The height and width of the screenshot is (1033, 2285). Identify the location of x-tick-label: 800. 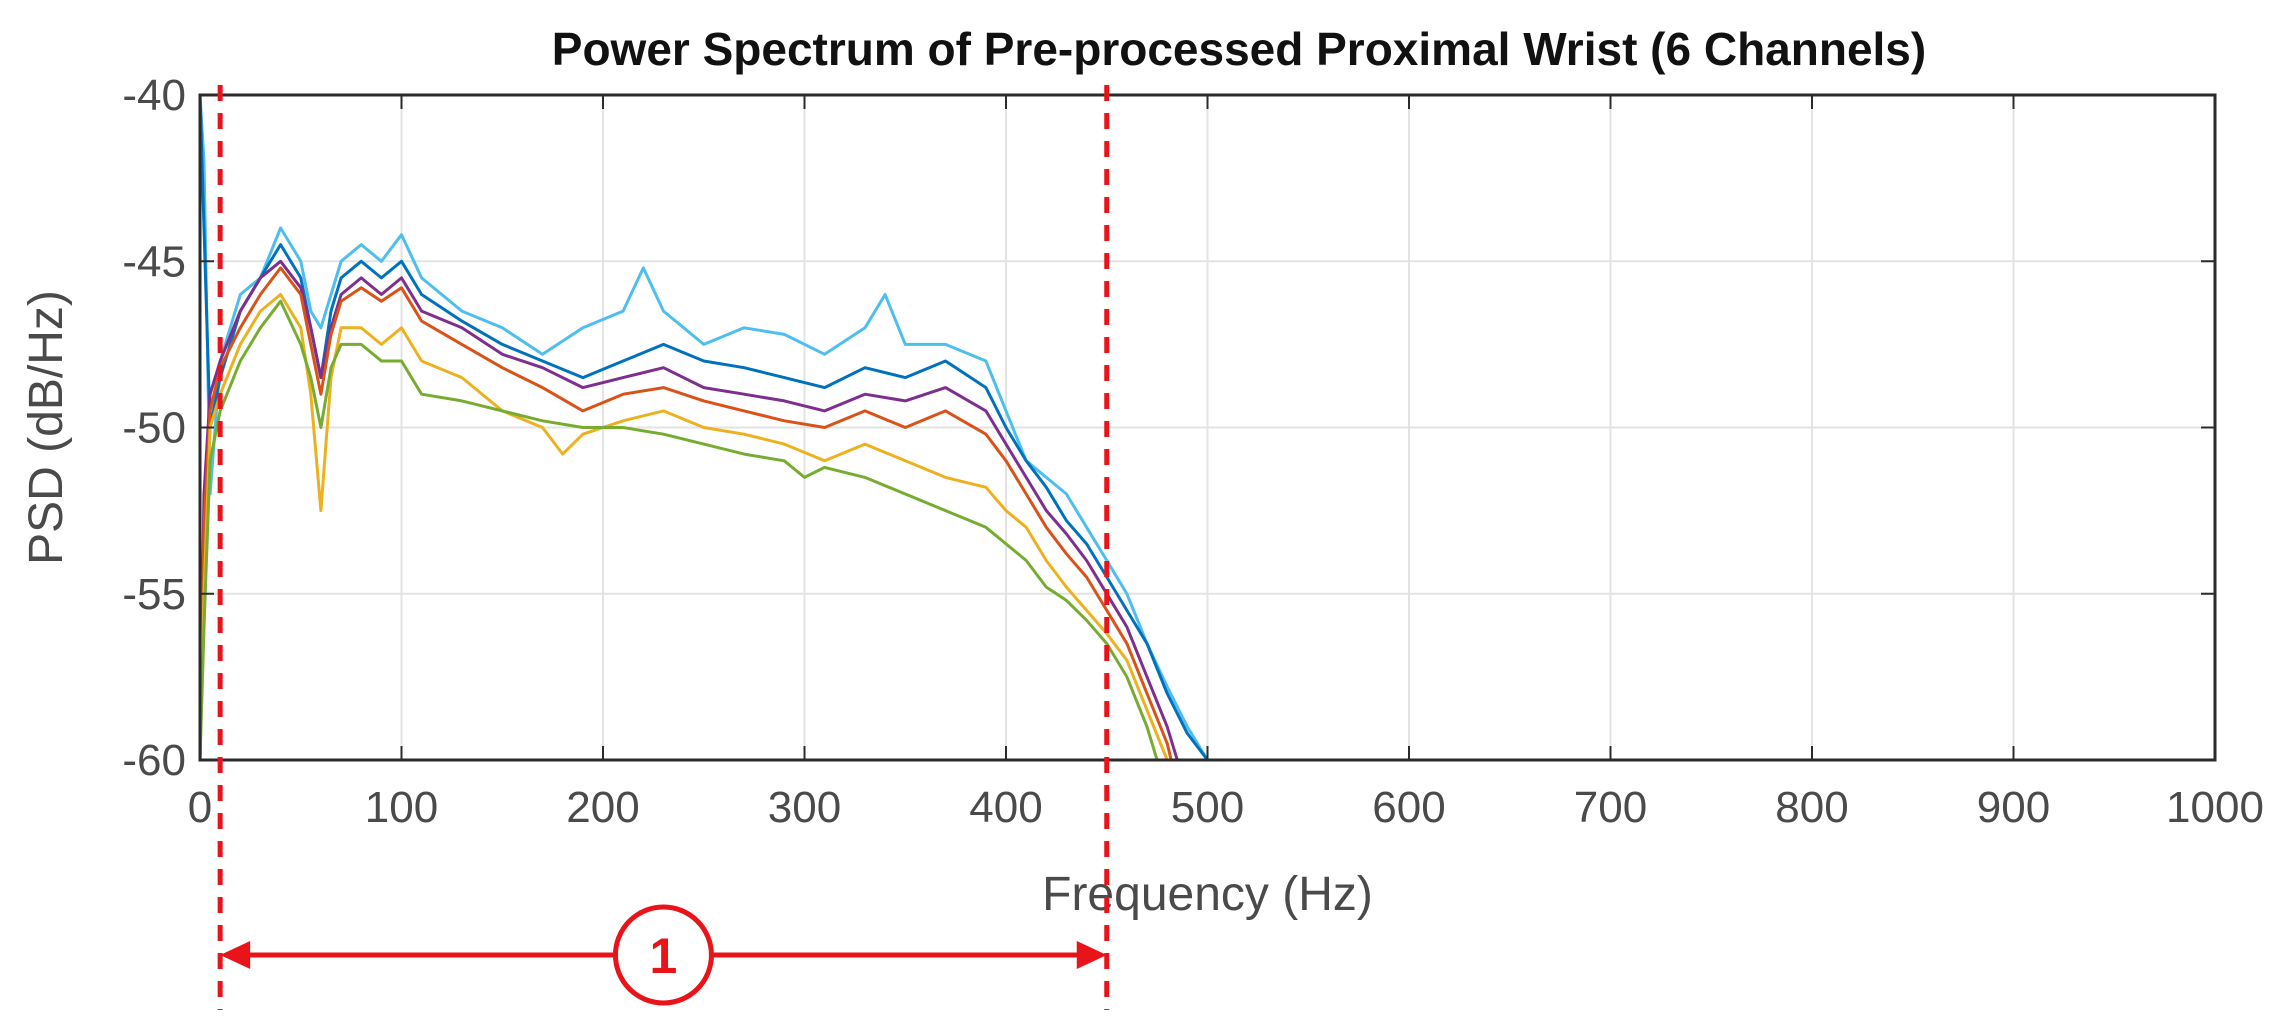
(1811, 807).